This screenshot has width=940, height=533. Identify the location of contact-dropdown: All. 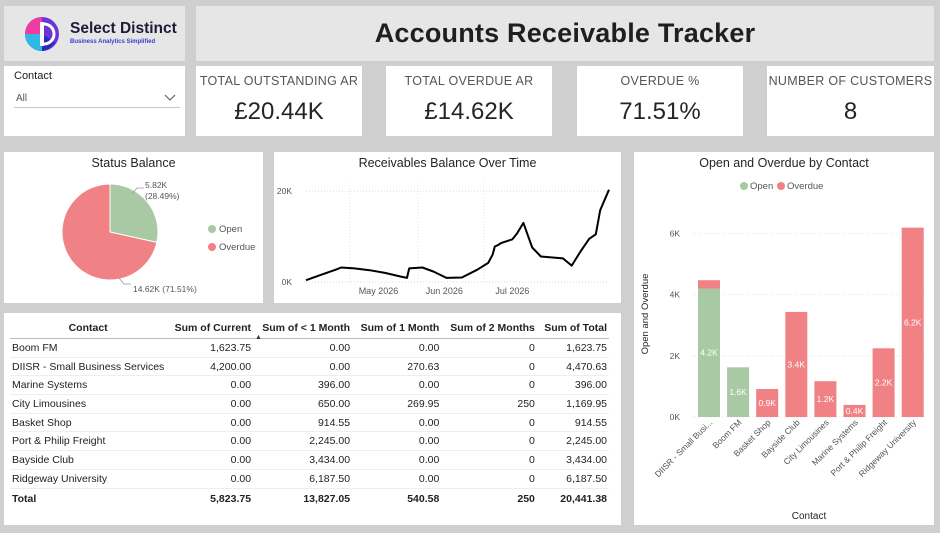
(97, 98).